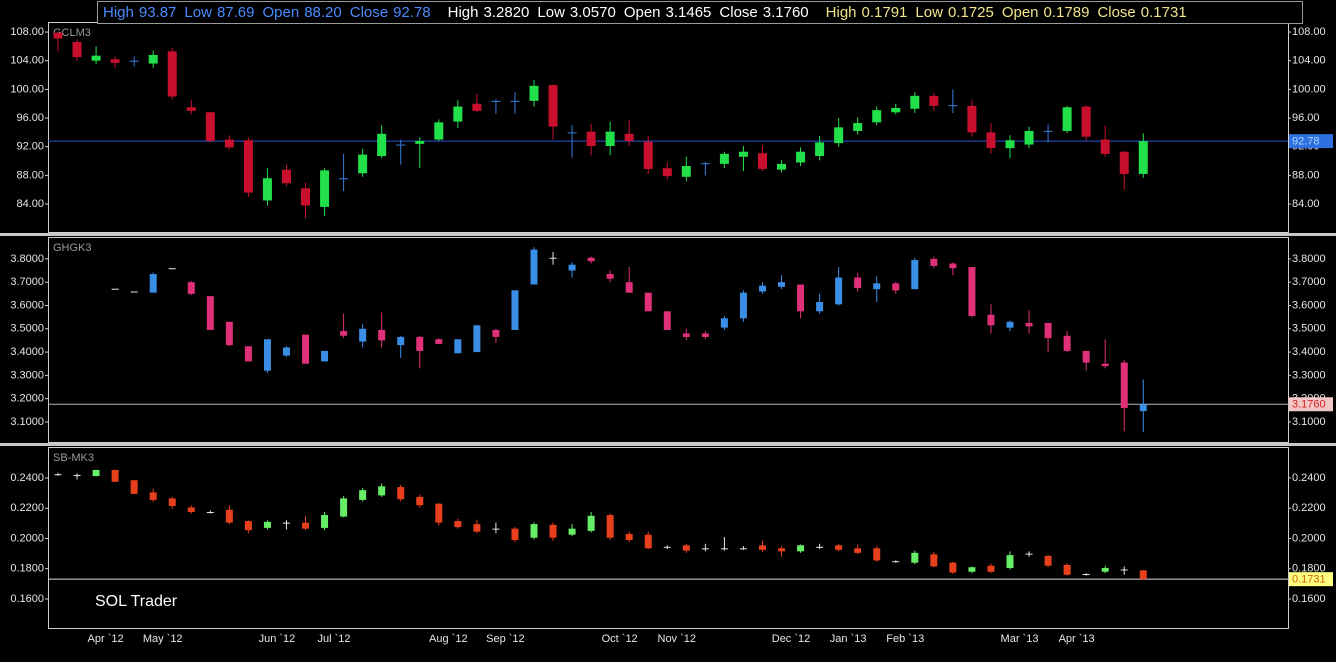  I want to click on y-tick-label-left: 100.00, so click(27, 89).